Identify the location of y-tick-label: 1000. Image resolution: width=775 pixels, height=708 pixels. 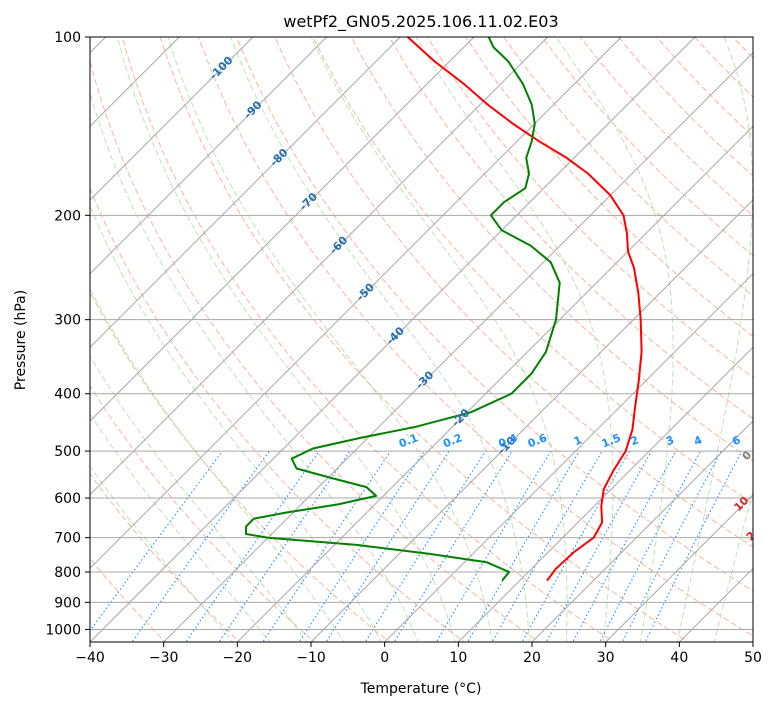
(63, 630).